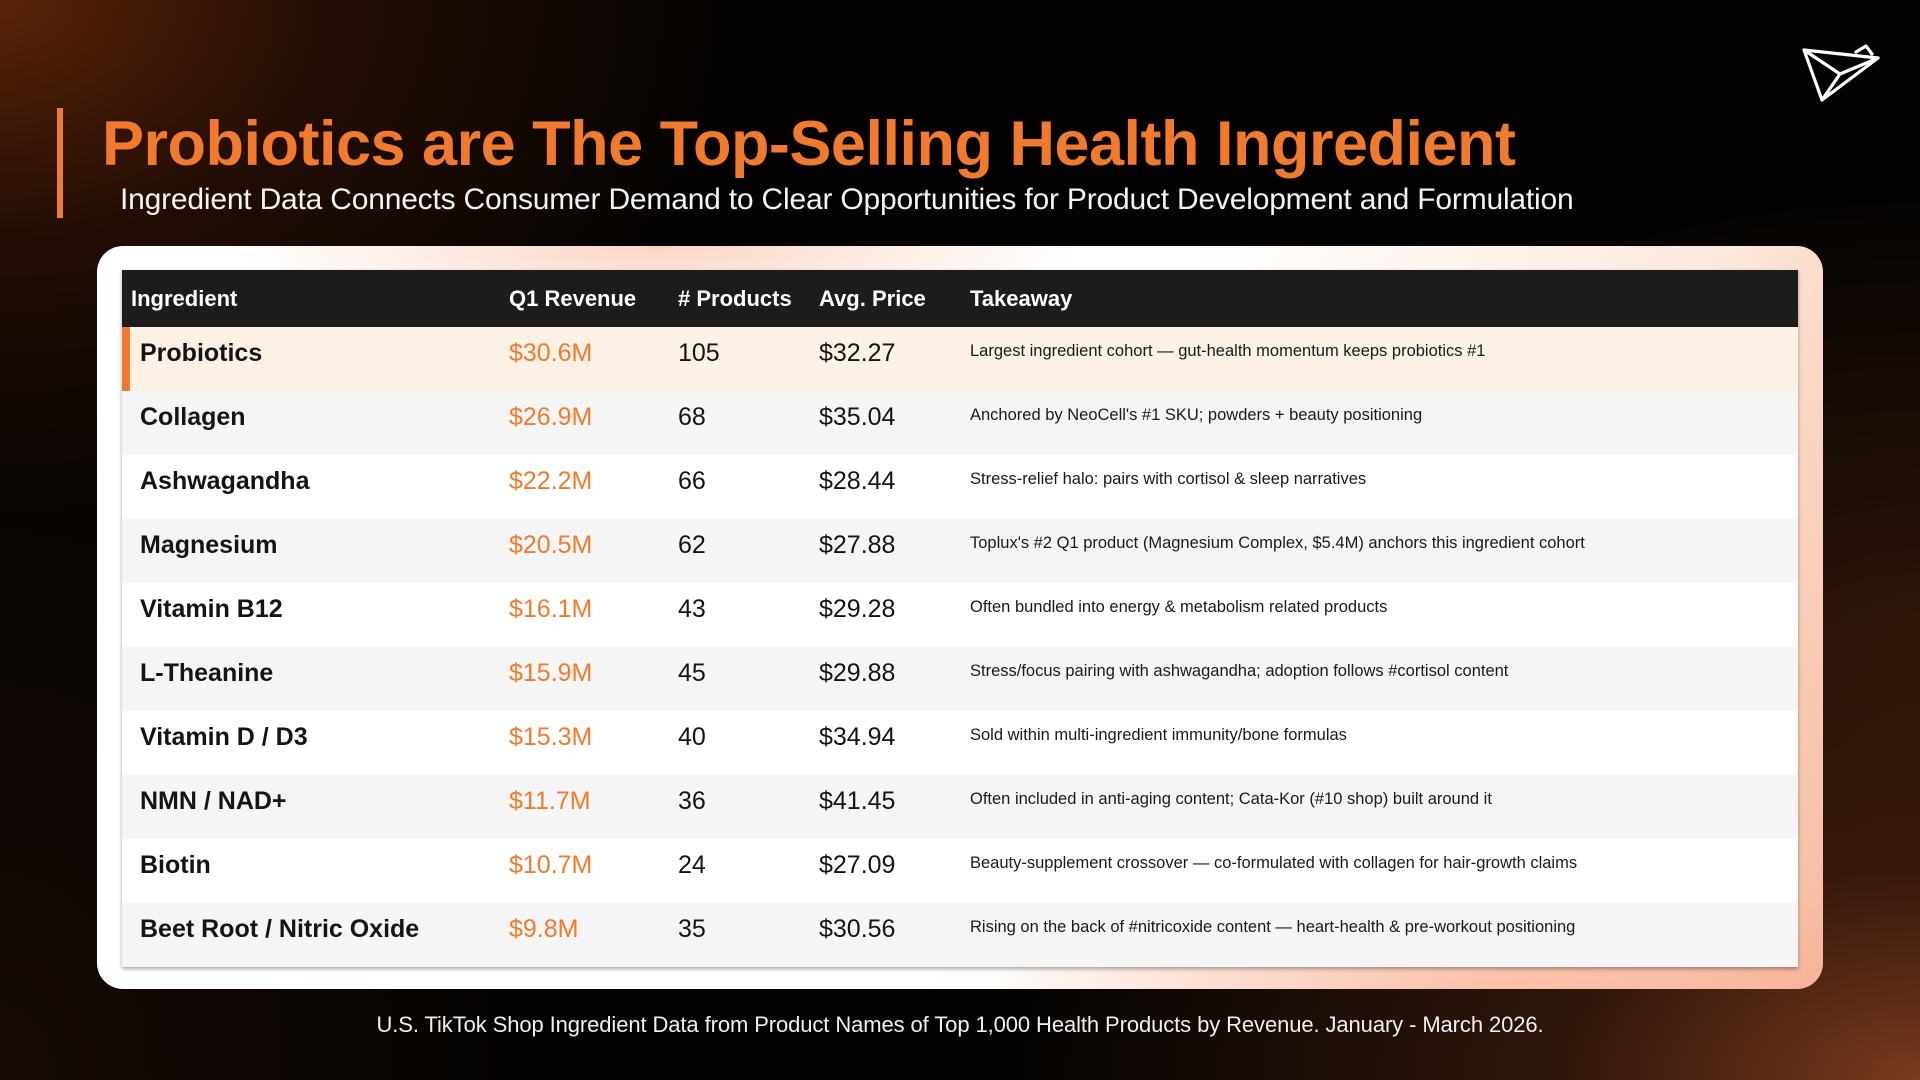 This screenshot has height=1080, width=1920. What do you see at coordinates (692, 417) in the screenshot?
I see `products-cell: 68` at bounding box center [692, 417].